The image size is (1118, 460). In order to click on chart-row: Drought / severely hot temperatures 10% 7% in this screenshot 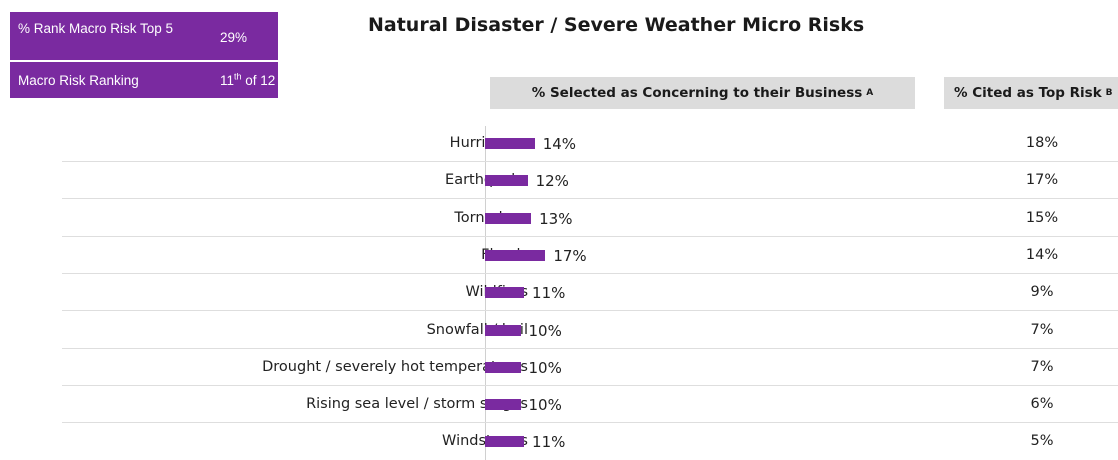, I will do `click(590, 367)`.